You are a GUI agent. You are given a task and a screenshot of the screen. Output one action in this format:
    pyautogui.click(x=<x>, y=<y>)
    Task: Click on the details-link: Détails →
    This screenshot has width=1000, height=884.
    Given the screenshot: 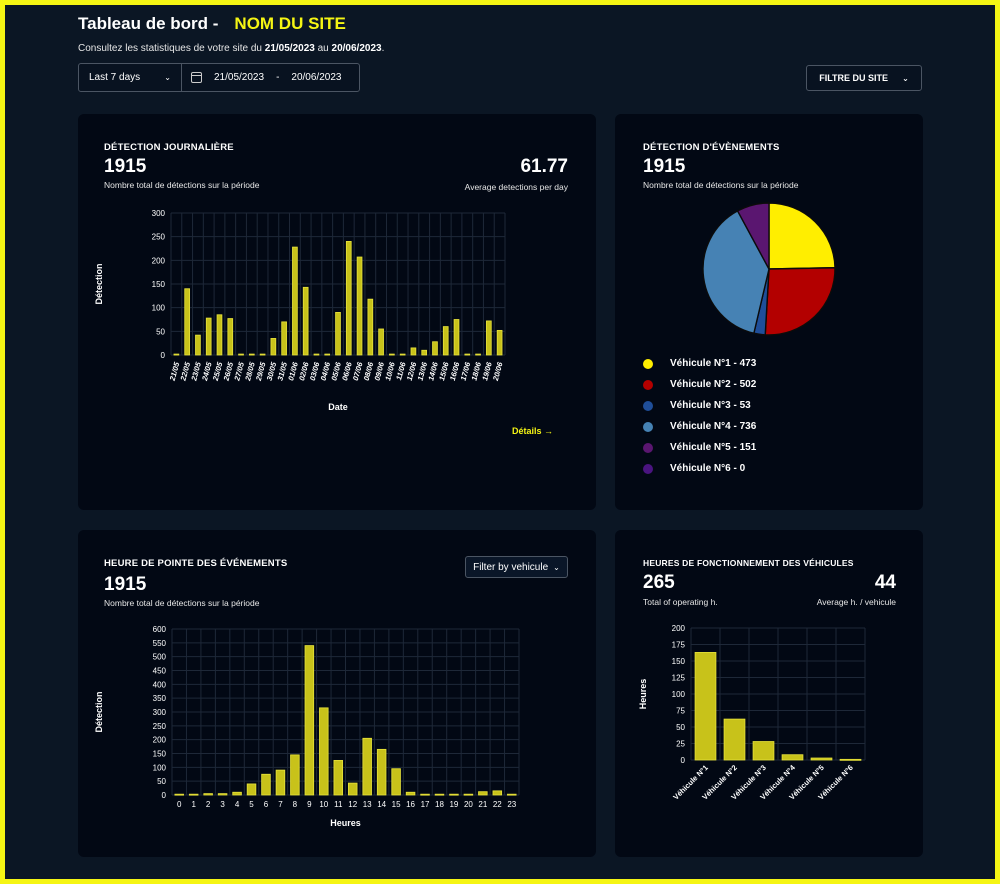 What is the action you would take?
    pyautogui.click(x=533, y=431)
    